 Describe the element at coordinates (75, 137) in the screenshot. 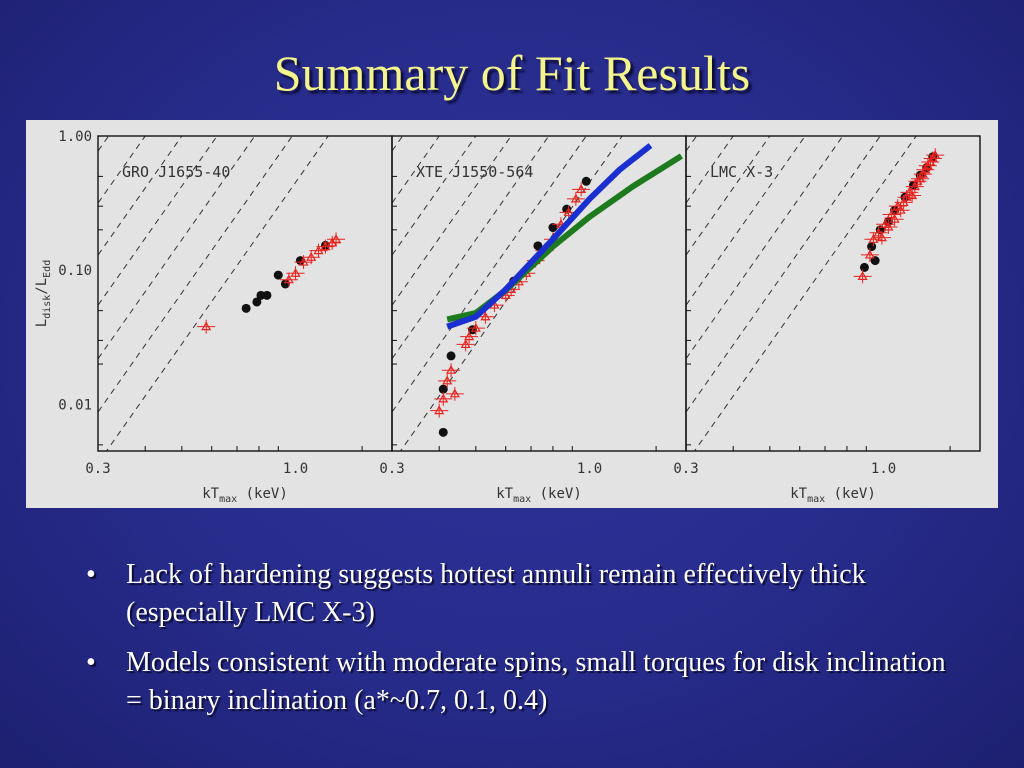

I see `y-tick-label: 1.00` at that location.